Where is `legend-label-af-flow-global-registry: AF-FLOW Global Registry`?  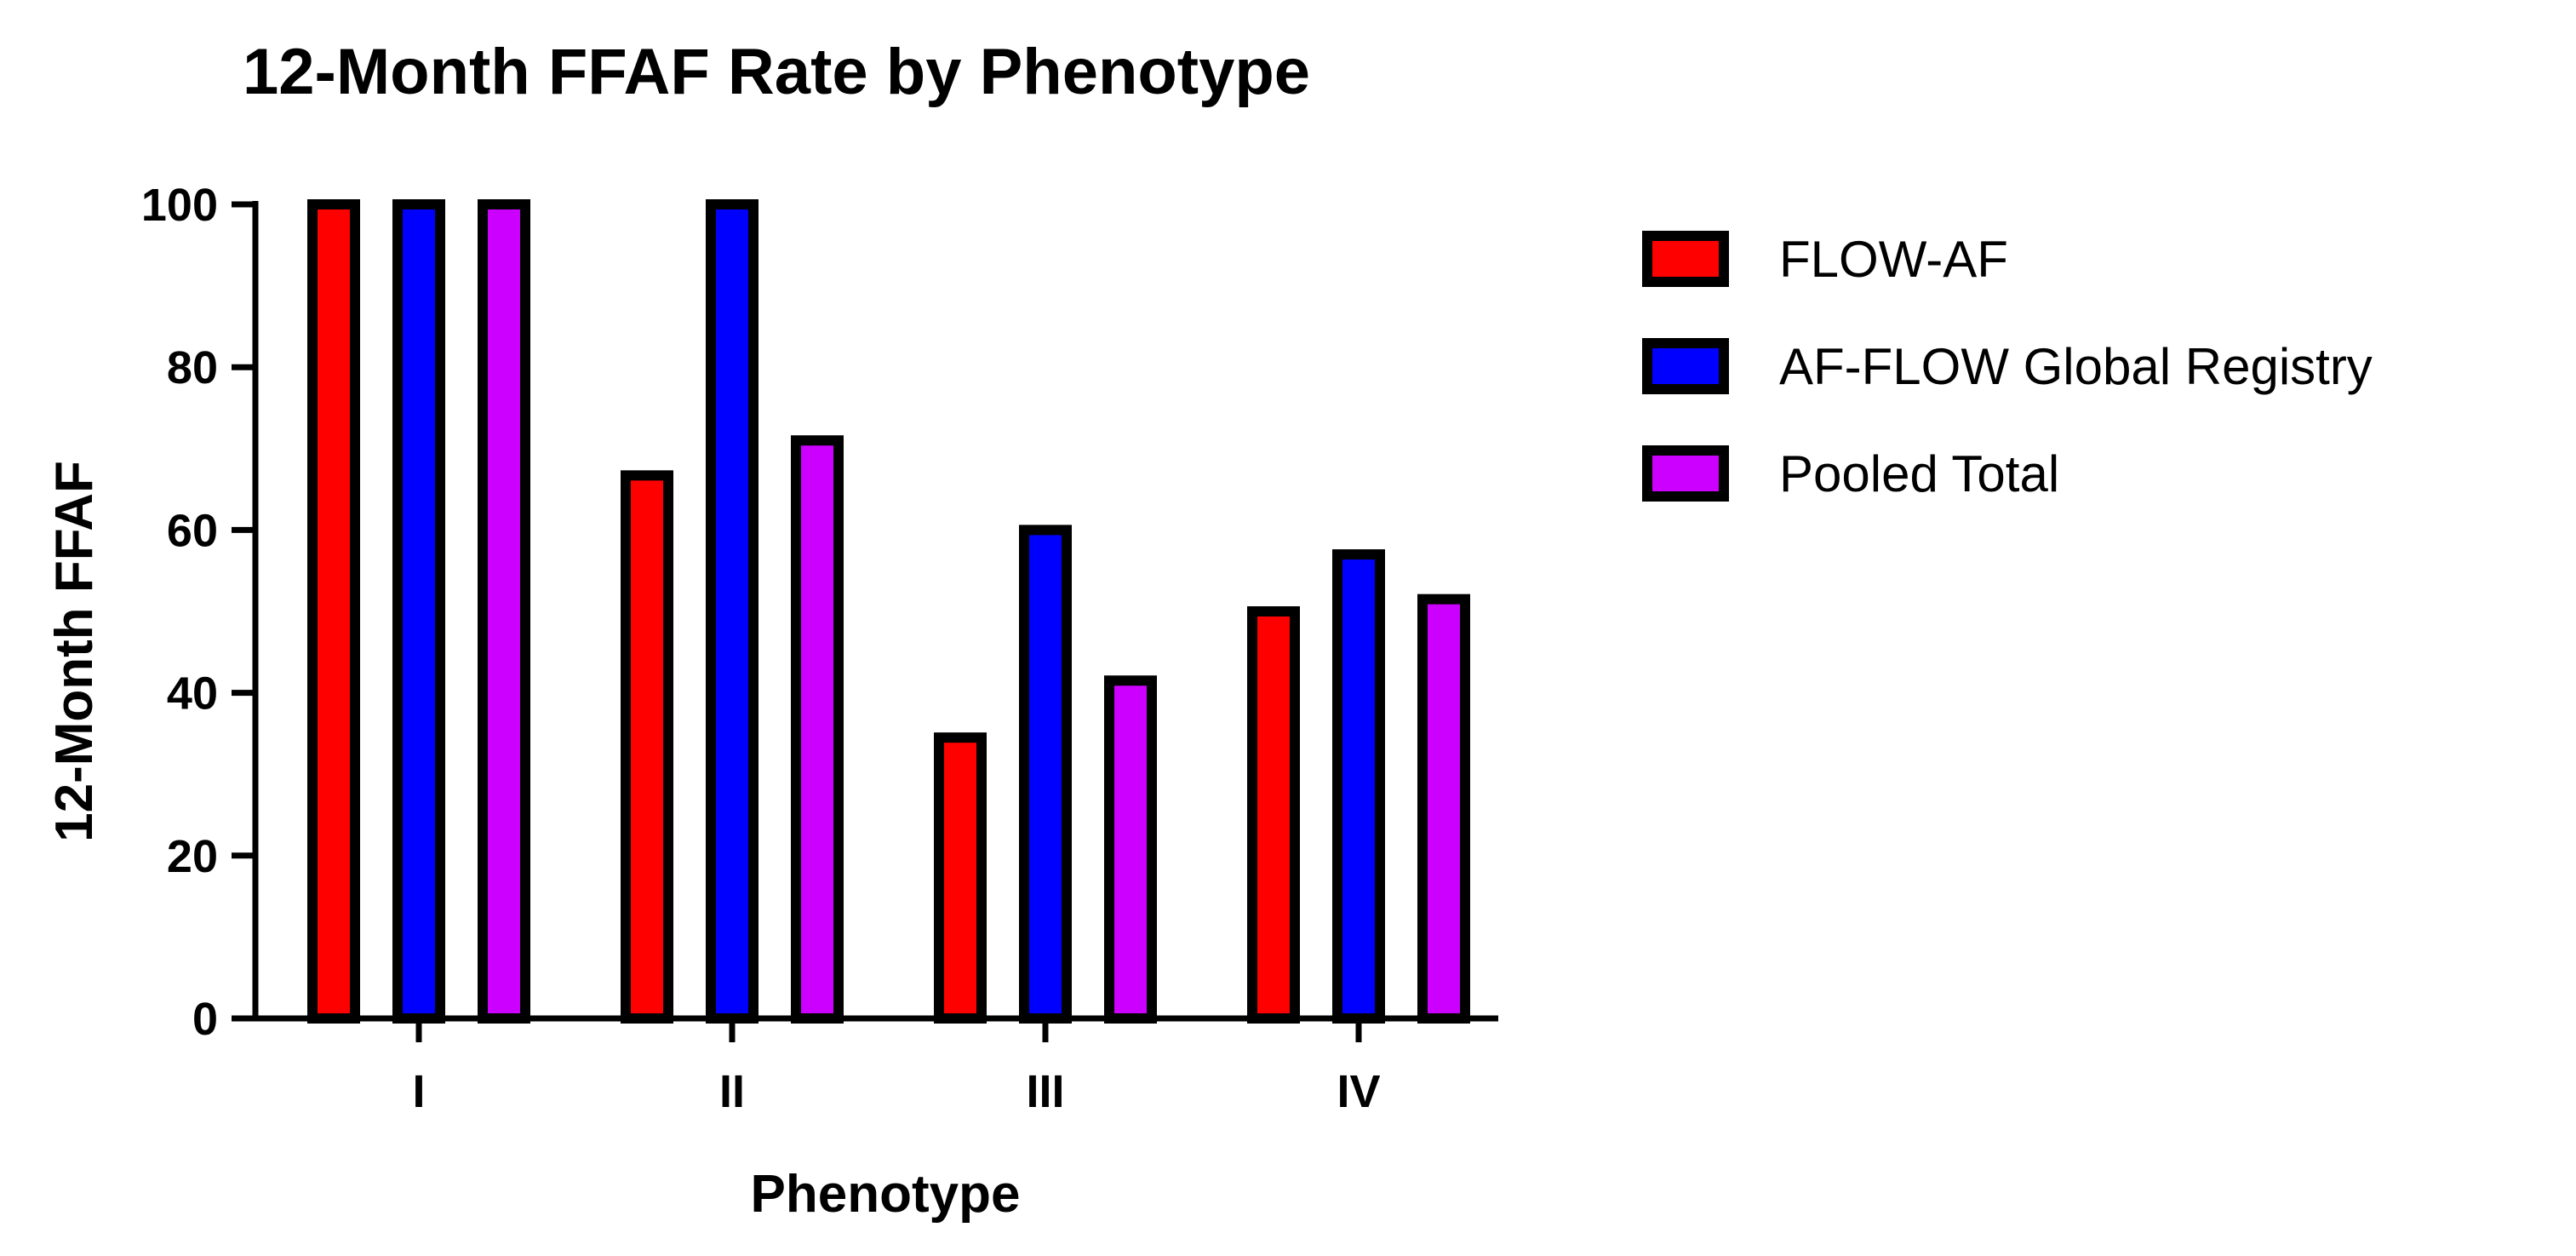
legend-label-af-flow-global-registry: AF-FLOW Global Registry is located at coordinates (2076, 366).